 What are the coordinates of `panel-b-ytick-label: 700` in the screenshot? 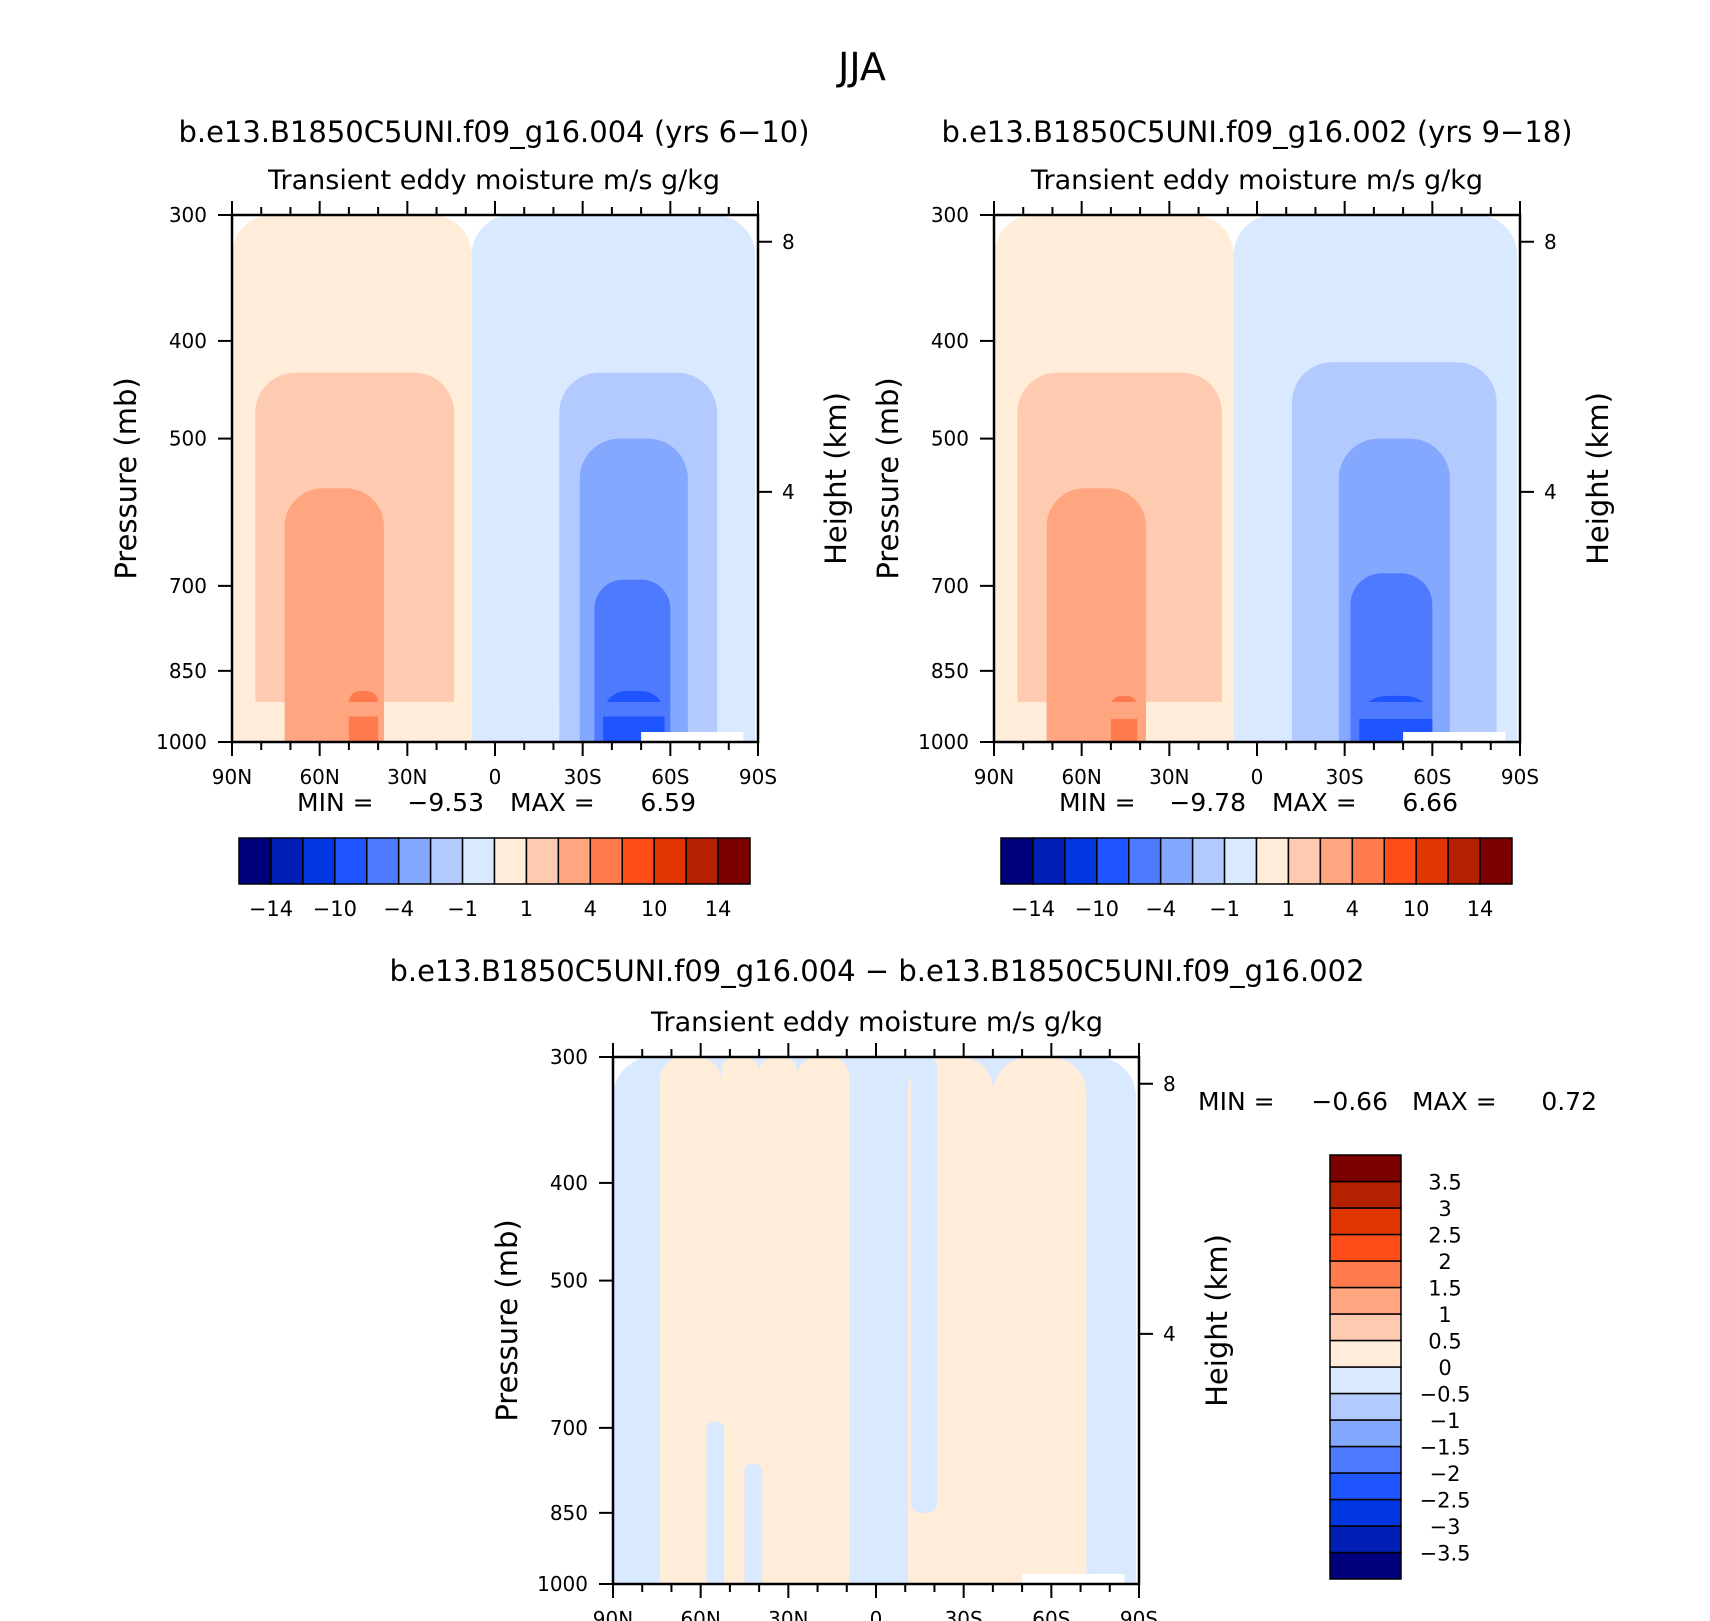 It's located at (950, 586).